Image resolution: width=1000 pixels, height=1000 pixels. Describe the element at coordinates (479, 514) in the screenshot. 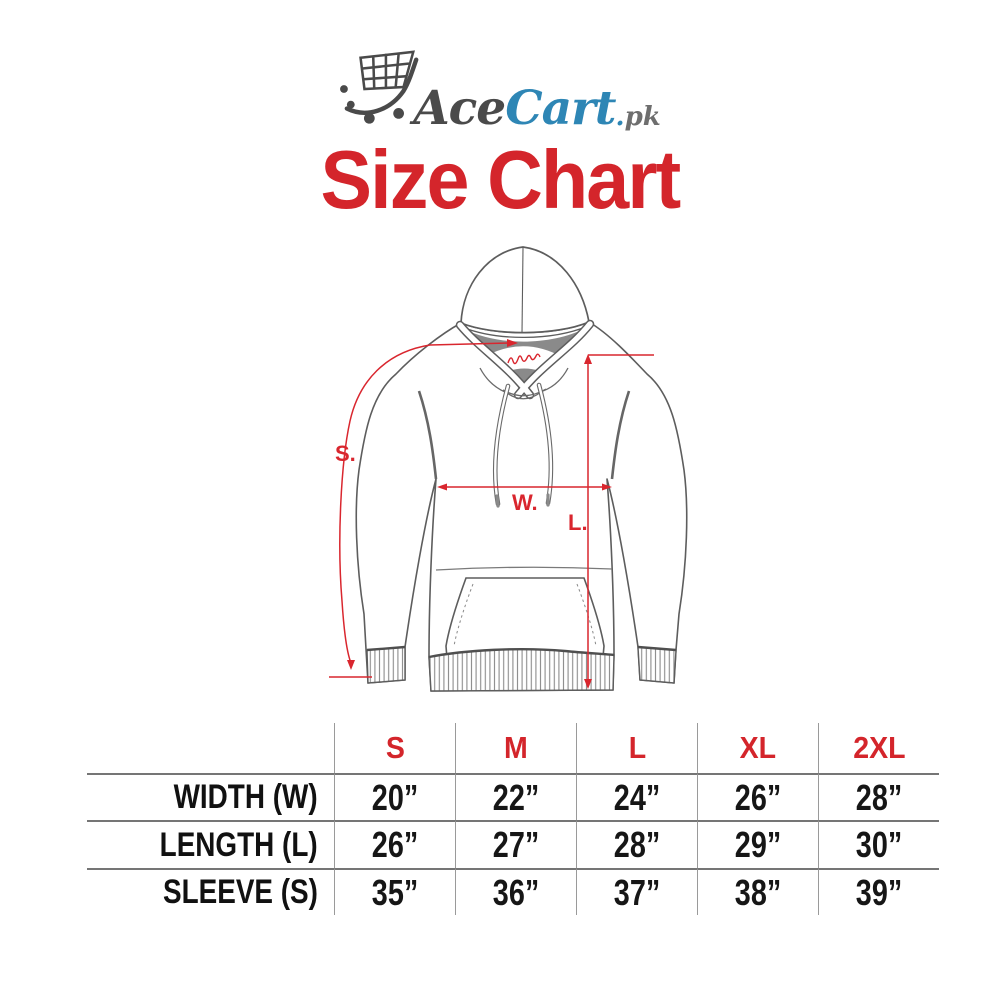

I see `measurement-arrowheads` at that location.